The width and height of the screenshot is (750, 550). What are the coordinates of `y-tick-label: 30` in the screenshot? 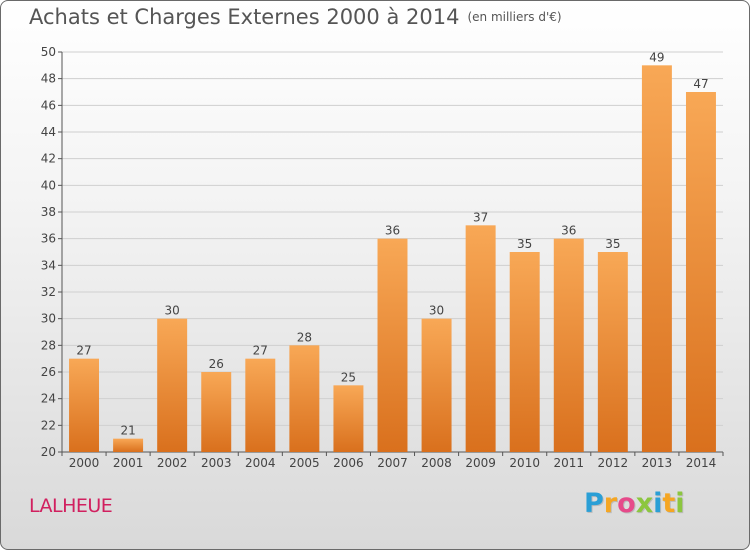 It's located at (48, 319).